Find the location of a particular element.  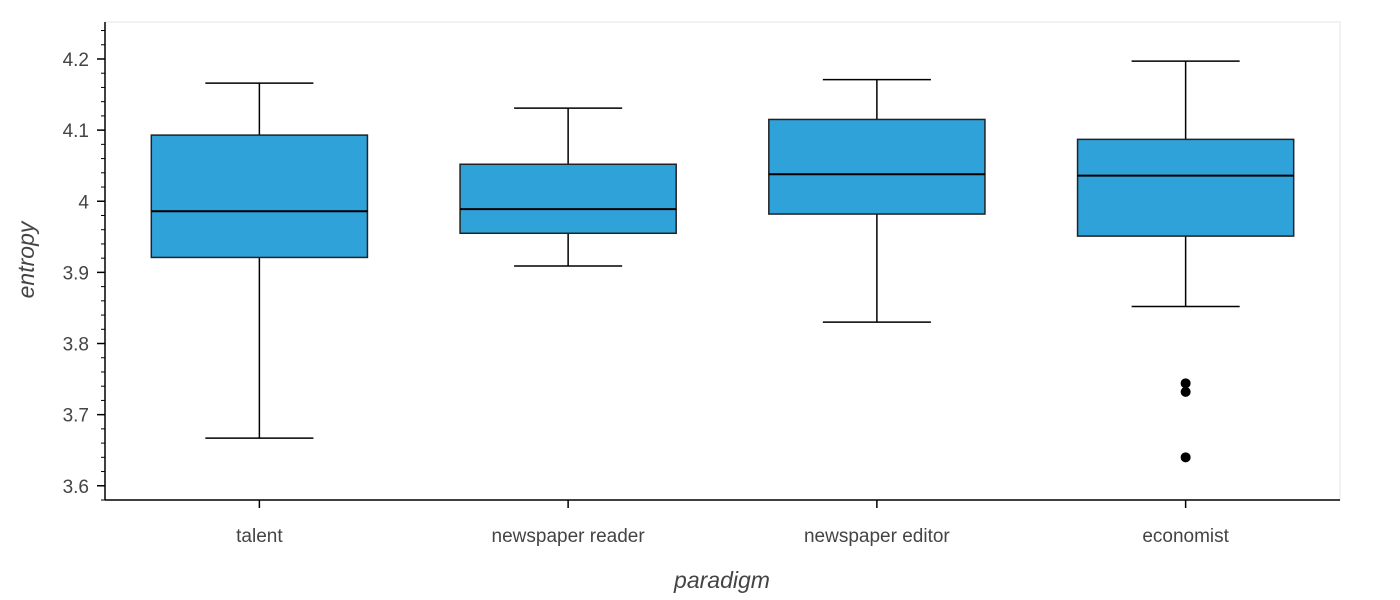

y-tick-label: 3.8 is located at coordinates (76, 345).